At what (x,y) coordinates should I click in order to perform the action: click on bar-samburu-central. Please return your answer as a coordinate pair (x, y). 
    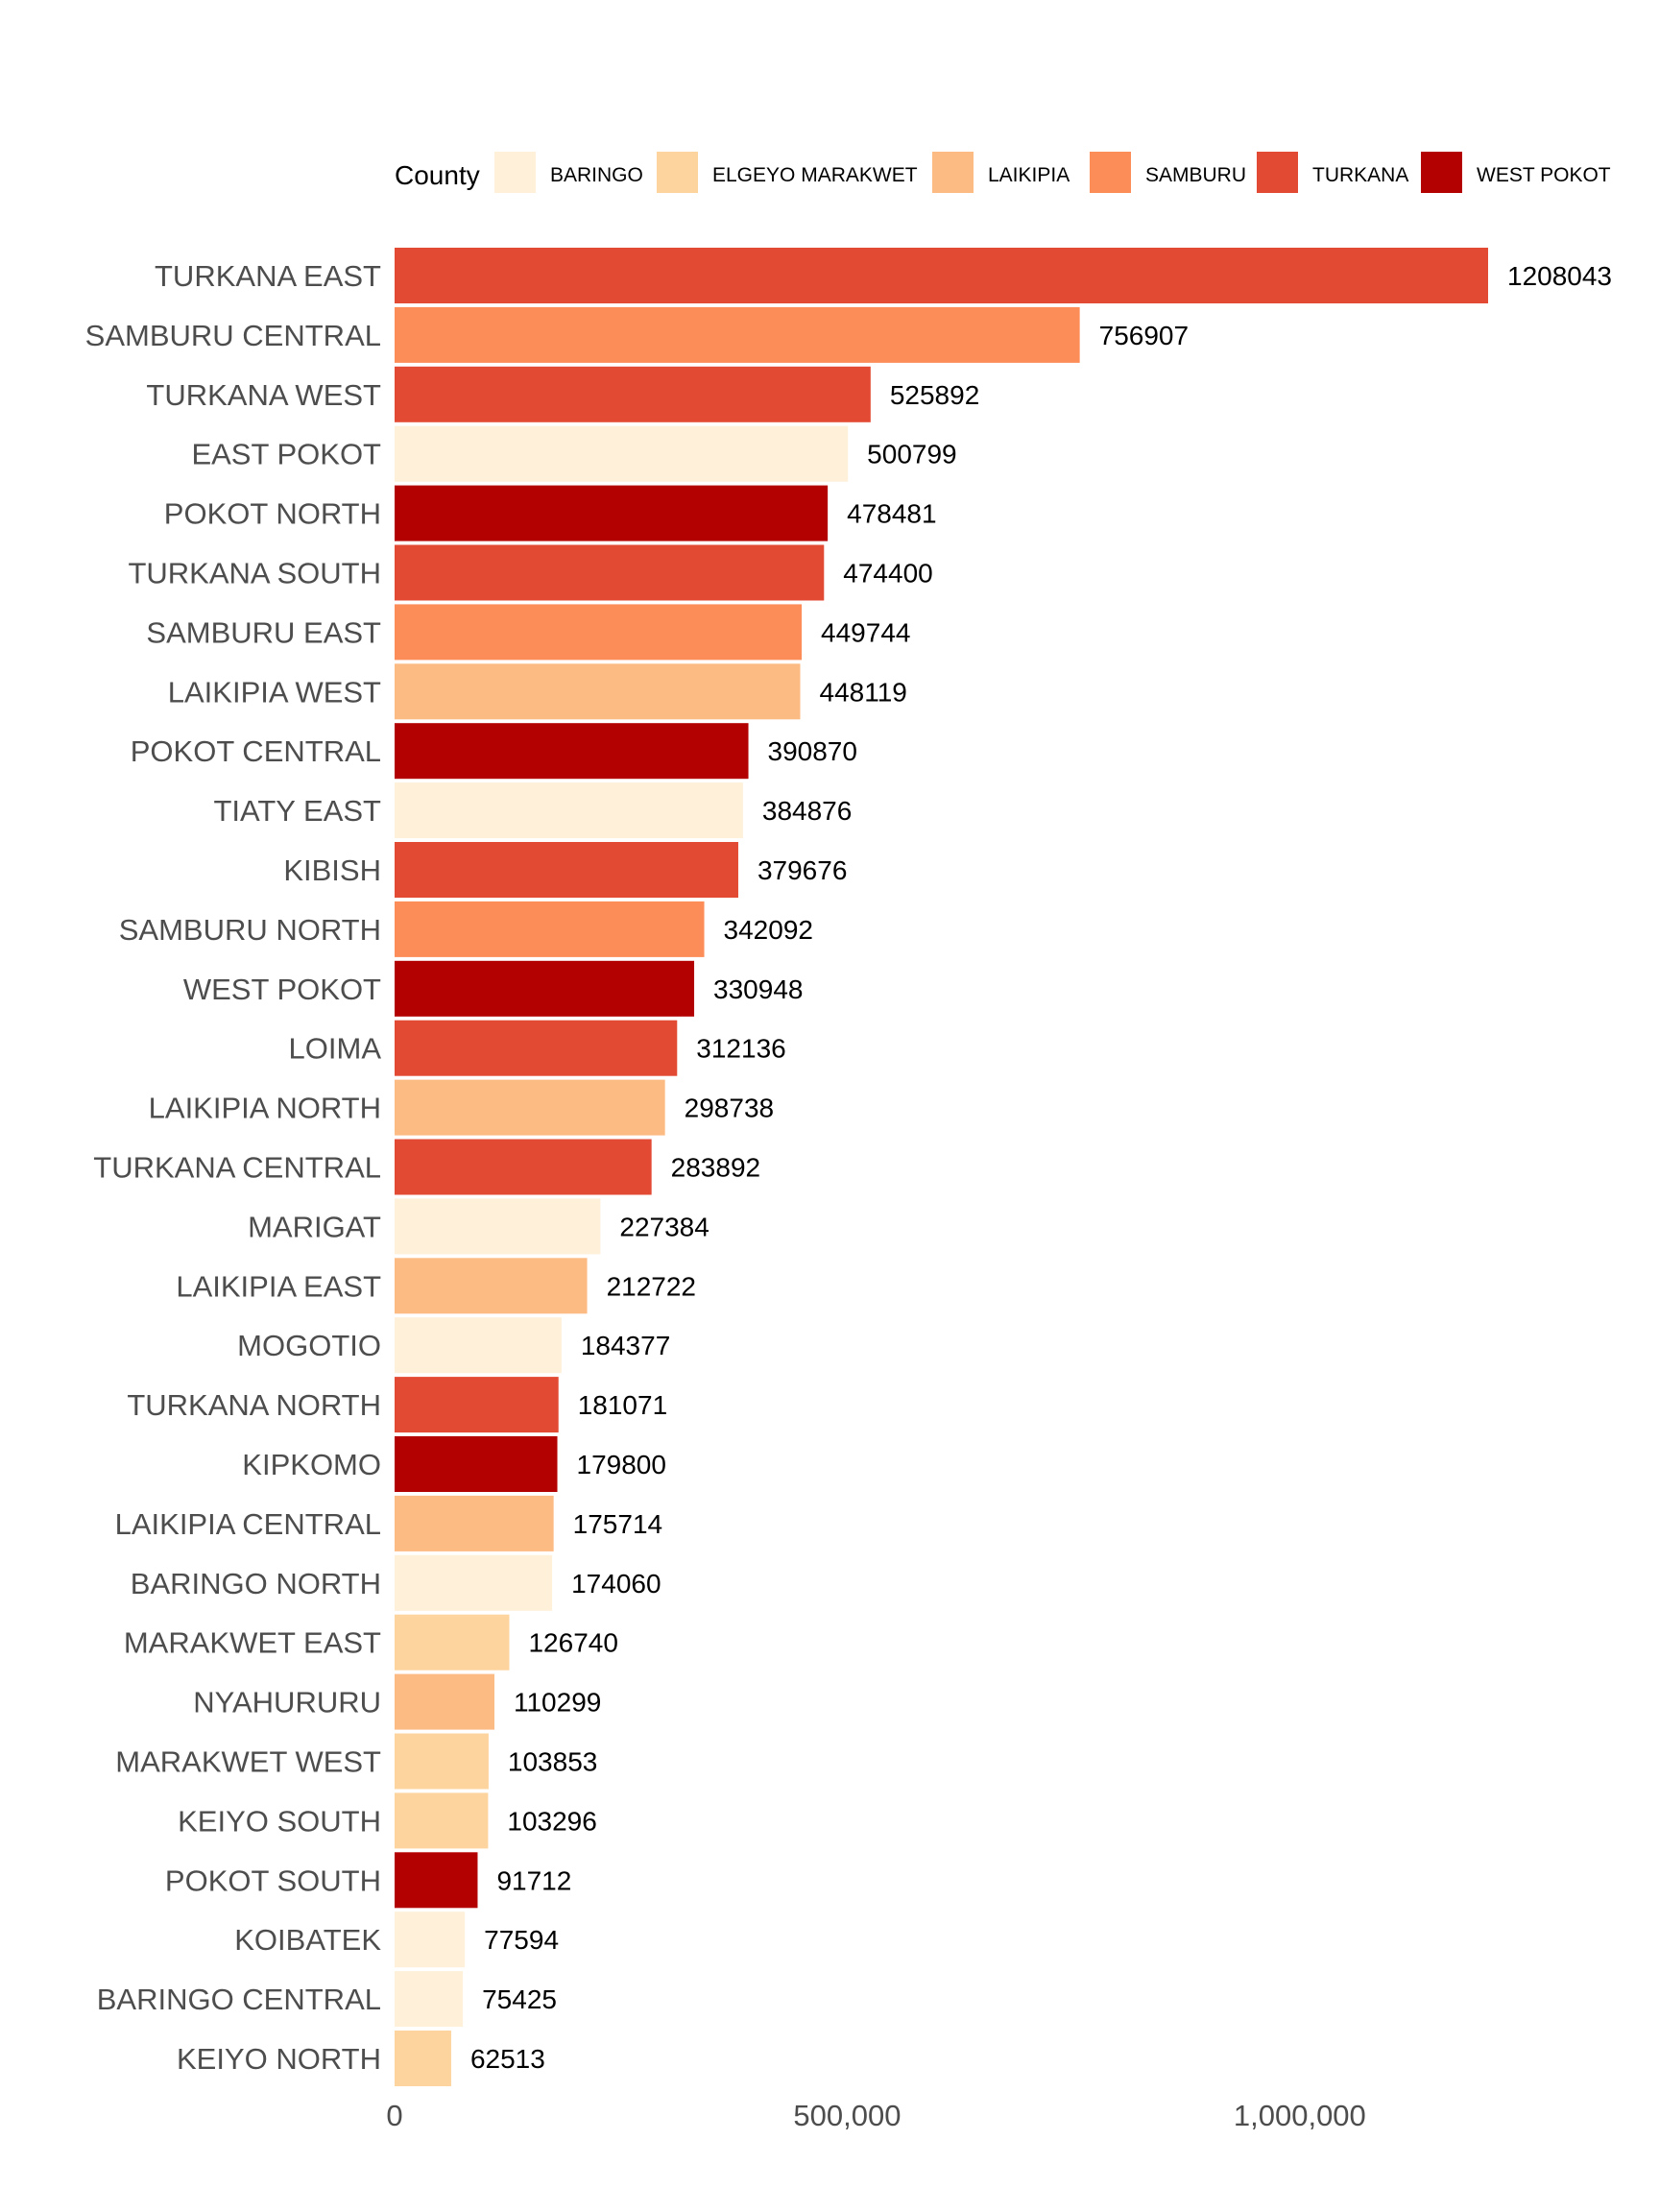
    Looking at the image, I should click on (737, 335).